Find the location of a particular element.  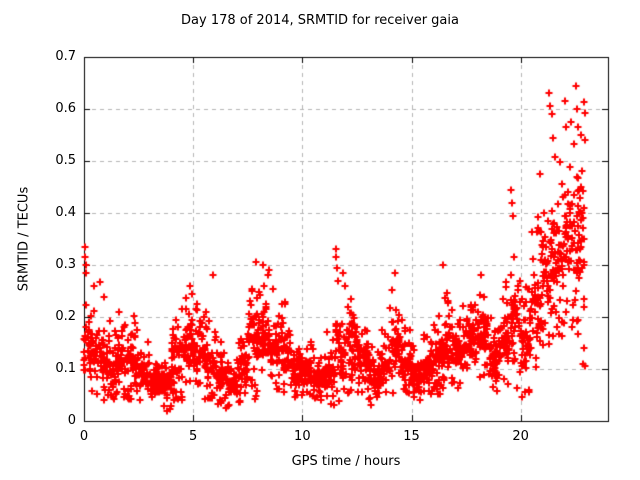

y-tick-label: 0.5 is located at coordinates (65, 160).